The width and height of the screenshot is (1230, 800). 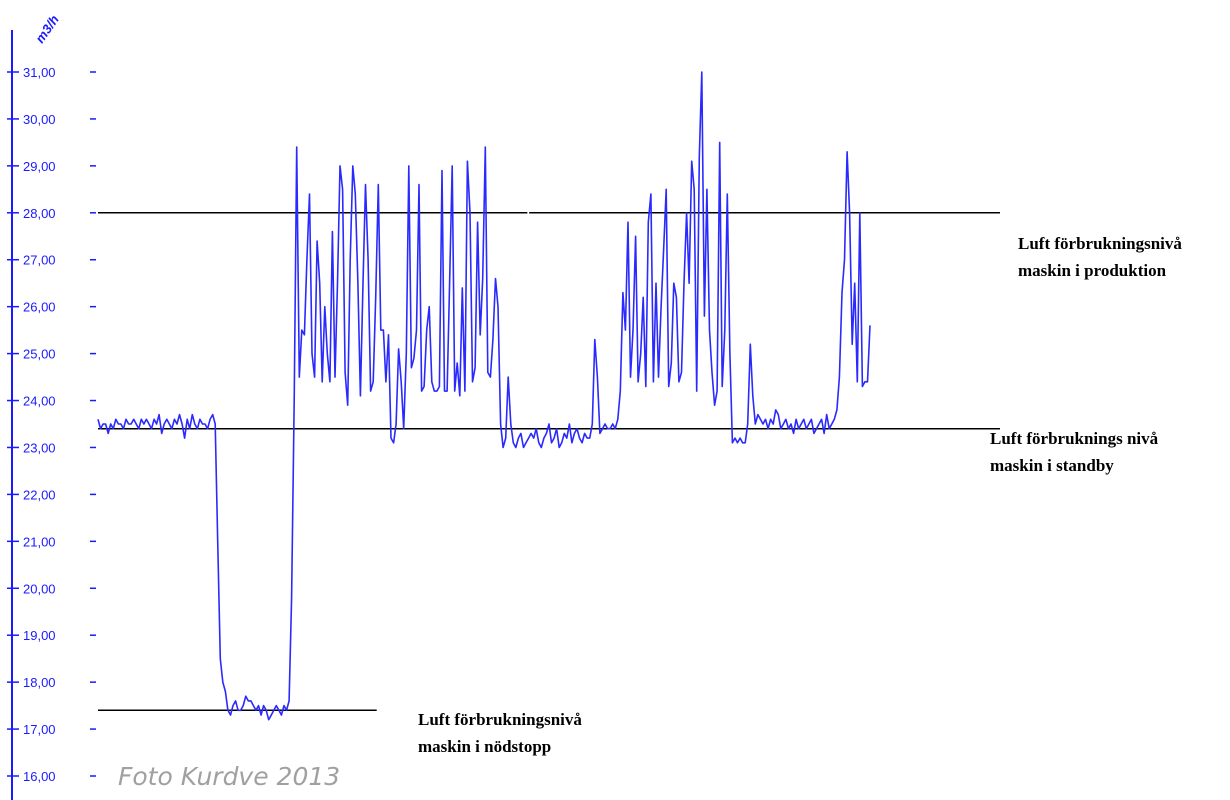 What do you see at coordinates (39, 354) in the screenshot?
I see `y-tick-label: 25,00` at bounding box center [39, 354].